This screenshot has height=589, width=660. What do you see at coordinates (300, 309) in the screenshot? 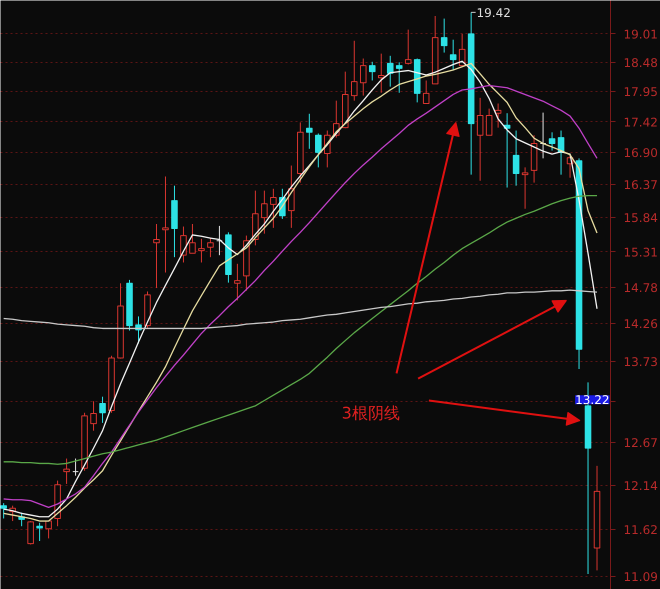
I see `line-series` at bounding box center [300, 309].